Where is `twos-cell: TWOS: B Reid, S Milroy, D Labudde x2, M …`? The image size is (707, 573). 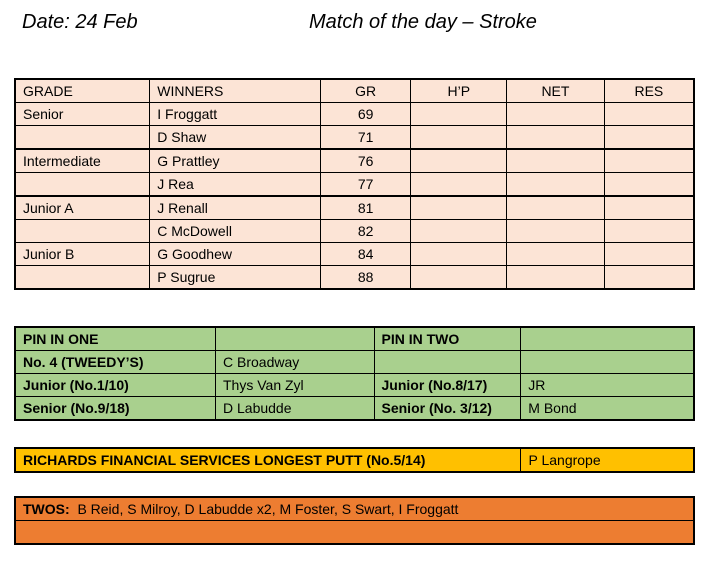
twos-cell: TWOS: B Reid, S Milroy, D Labudde x2, M … is located at coordinates (354, 508).